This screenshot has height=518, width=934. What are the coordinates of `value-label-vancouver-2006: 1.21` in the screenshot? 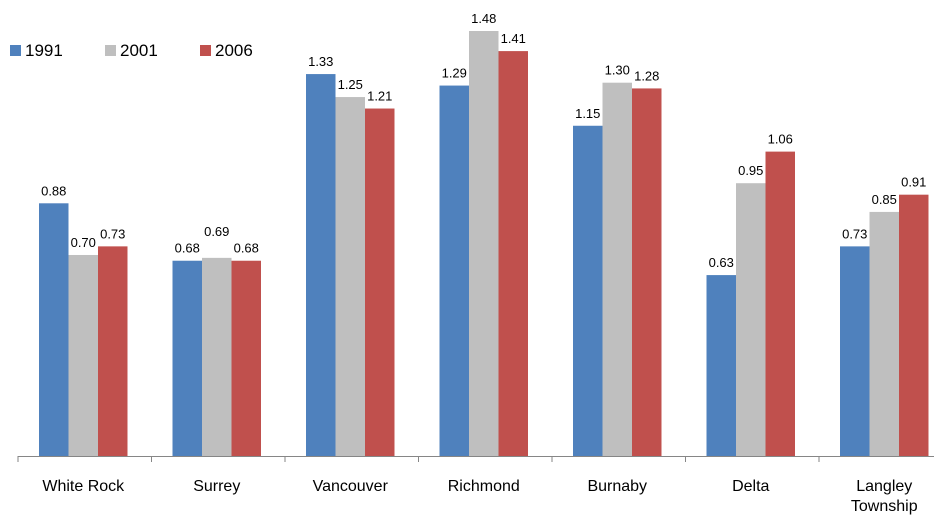 It's located at (379, 96).